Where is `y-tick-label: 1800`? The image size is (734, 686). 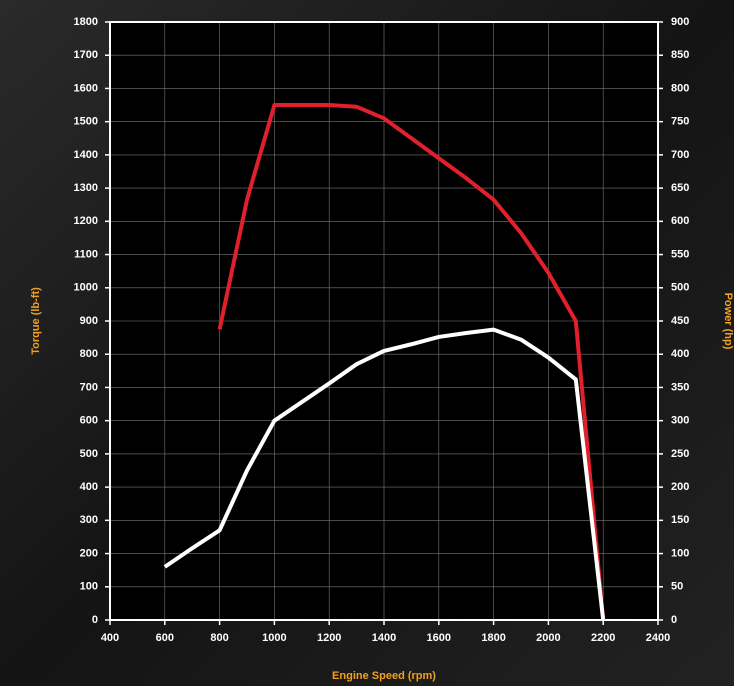
y-tick-label: 1800 is located at coordinates (86, 22).